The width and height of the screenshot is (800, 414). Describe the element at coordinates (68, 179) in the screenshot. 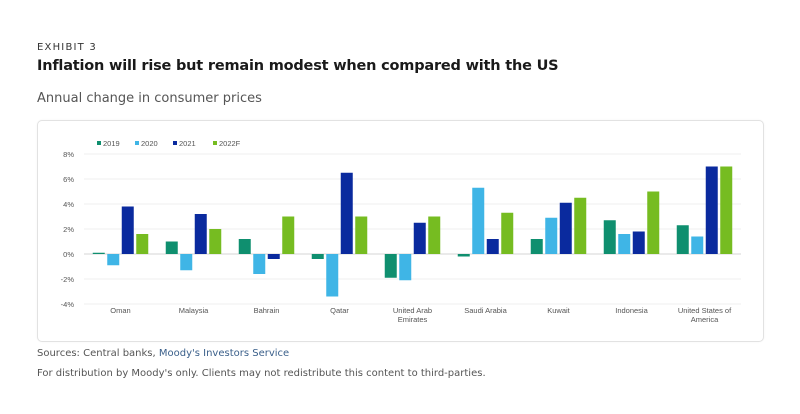

I see `y-tick-label: 6%` at that location.